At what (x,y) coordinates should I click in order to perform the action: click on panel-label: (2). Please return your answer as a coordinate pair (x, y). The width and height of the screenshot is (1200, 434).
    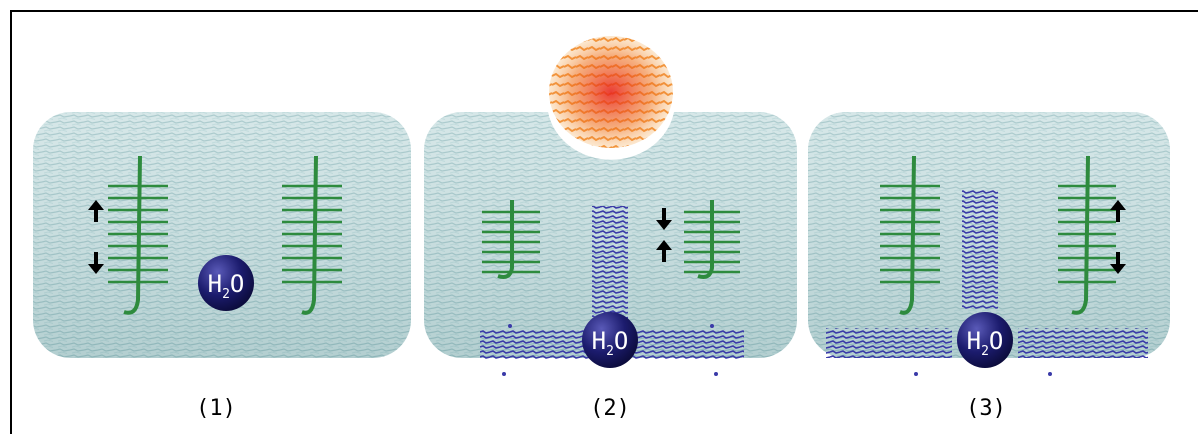
    Looking at the image, I should click on (610, 408).